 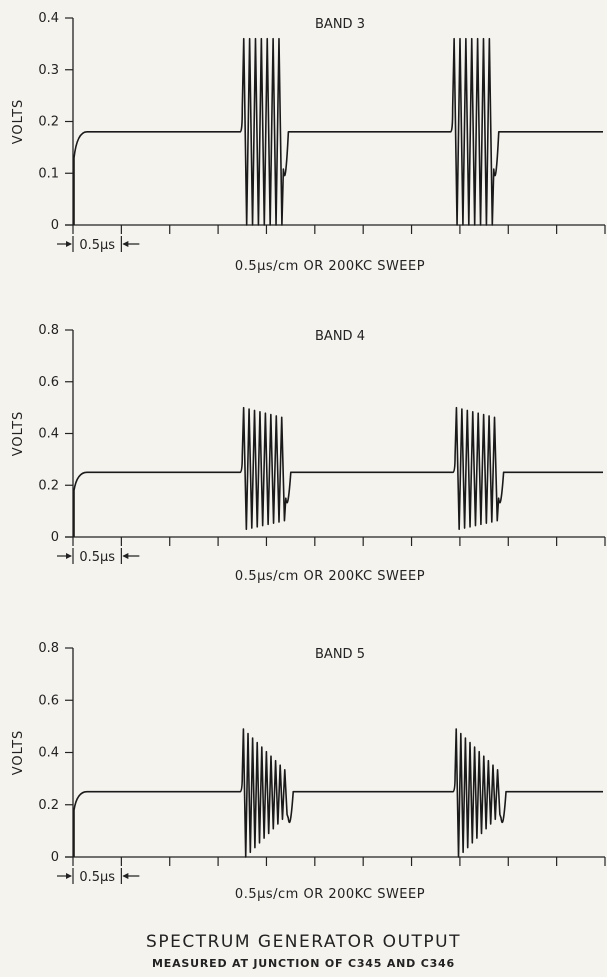 What do you see at coordinates (303, 963) in the screenshot?
I see `figure-caption-subtitle: MEASURED AT JUNCTION OF C345 AND C346` at bounding box center [303, 963].